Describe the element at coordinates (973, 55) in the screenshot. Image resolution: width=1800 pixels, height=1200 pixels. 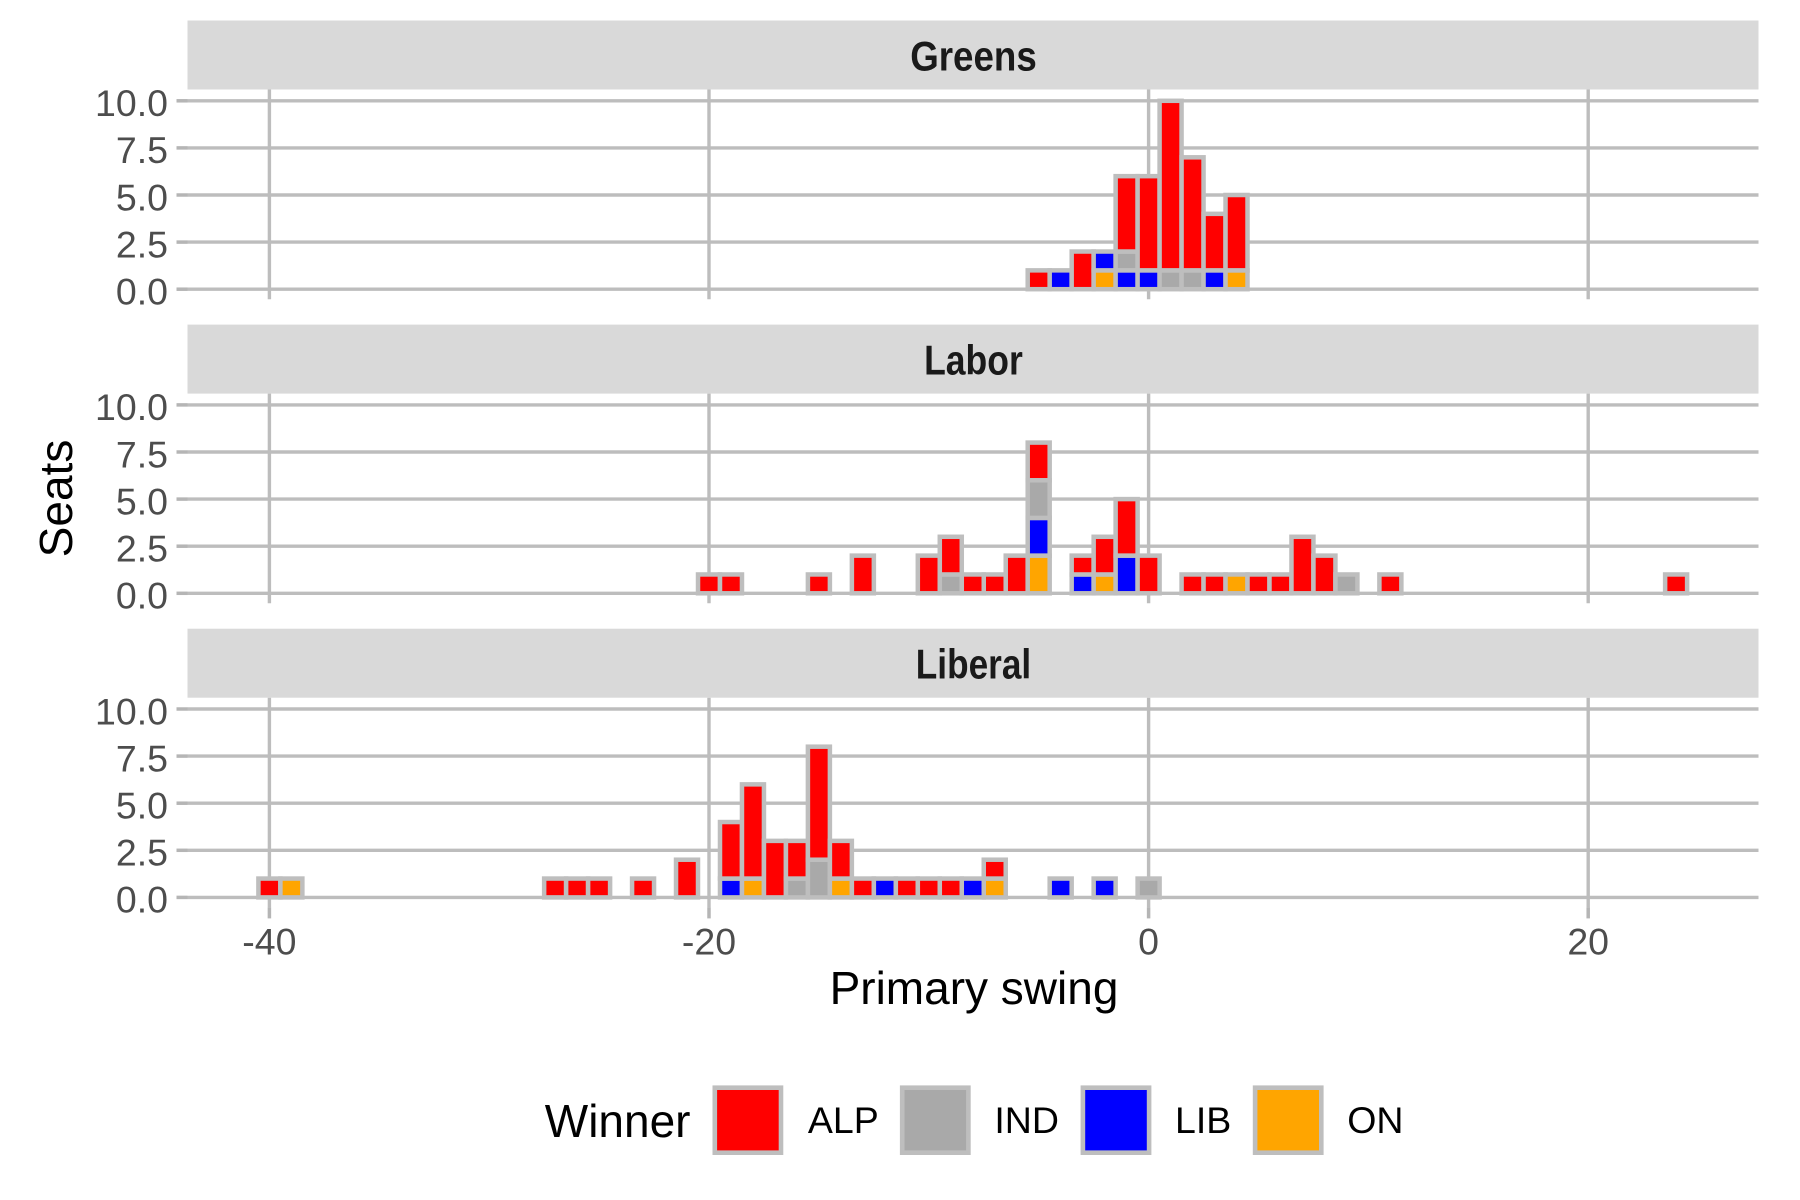
I see `svg-text: Greens` at that location.